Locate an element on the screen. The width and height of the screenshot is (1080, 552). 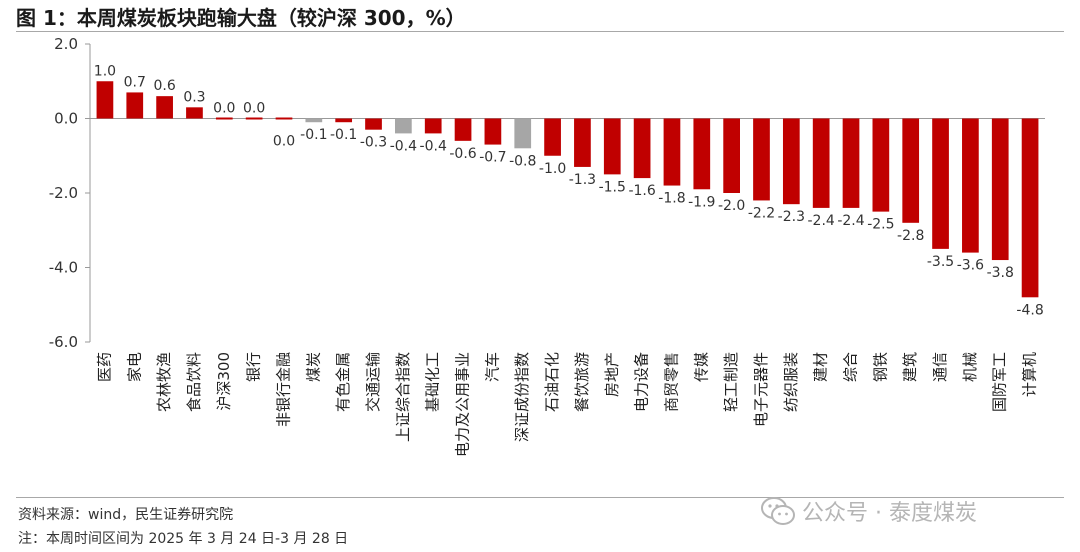
category-label: 电力及公用事业 is located at coordinates (463, 404).